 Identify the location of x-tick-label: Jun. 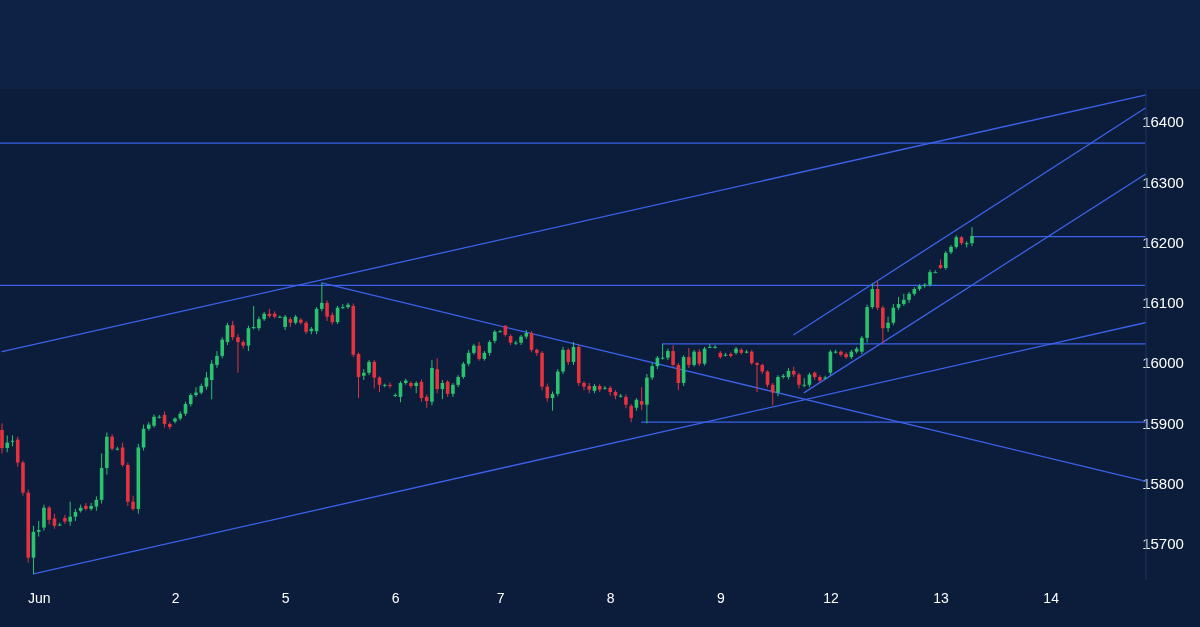
(39, 597).